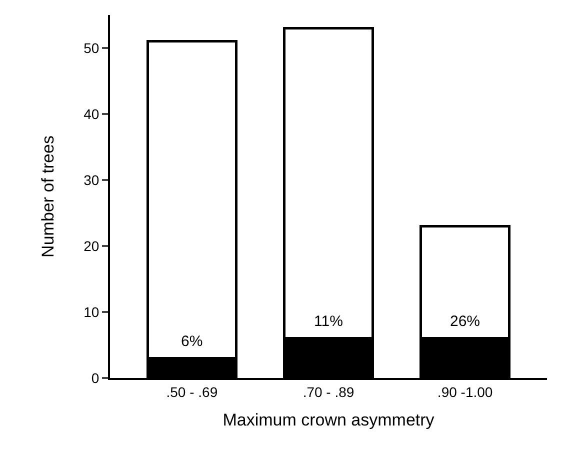  What do you see at coordinates (92, 114) in the screenshot?
I see `y-tick-label: 40` at bounding box center [92, 114].